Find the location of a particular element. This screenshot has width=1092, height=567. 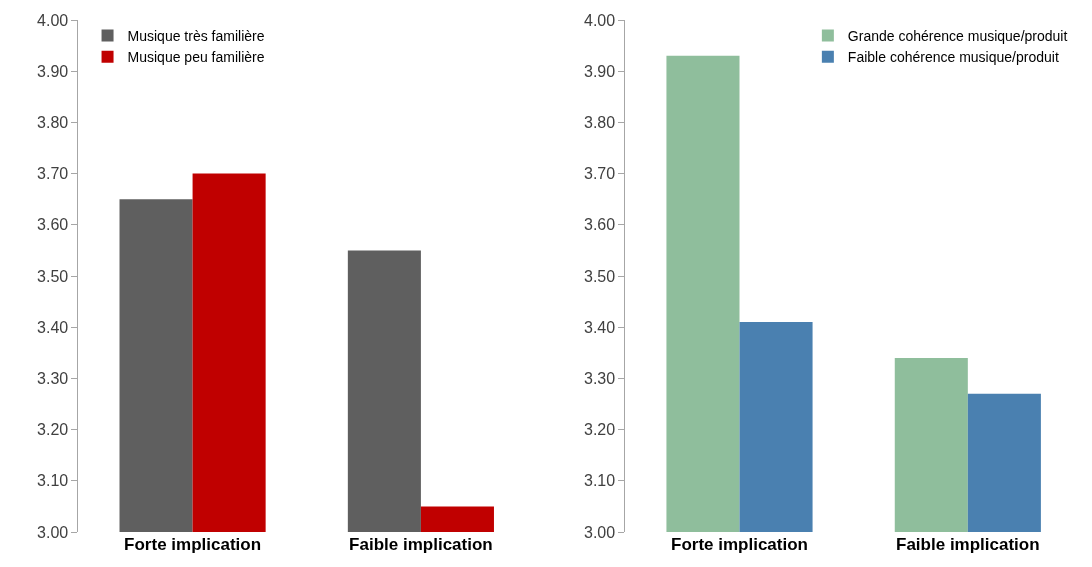

legend-label: Musique très familière is located at coordinates (196, 36).